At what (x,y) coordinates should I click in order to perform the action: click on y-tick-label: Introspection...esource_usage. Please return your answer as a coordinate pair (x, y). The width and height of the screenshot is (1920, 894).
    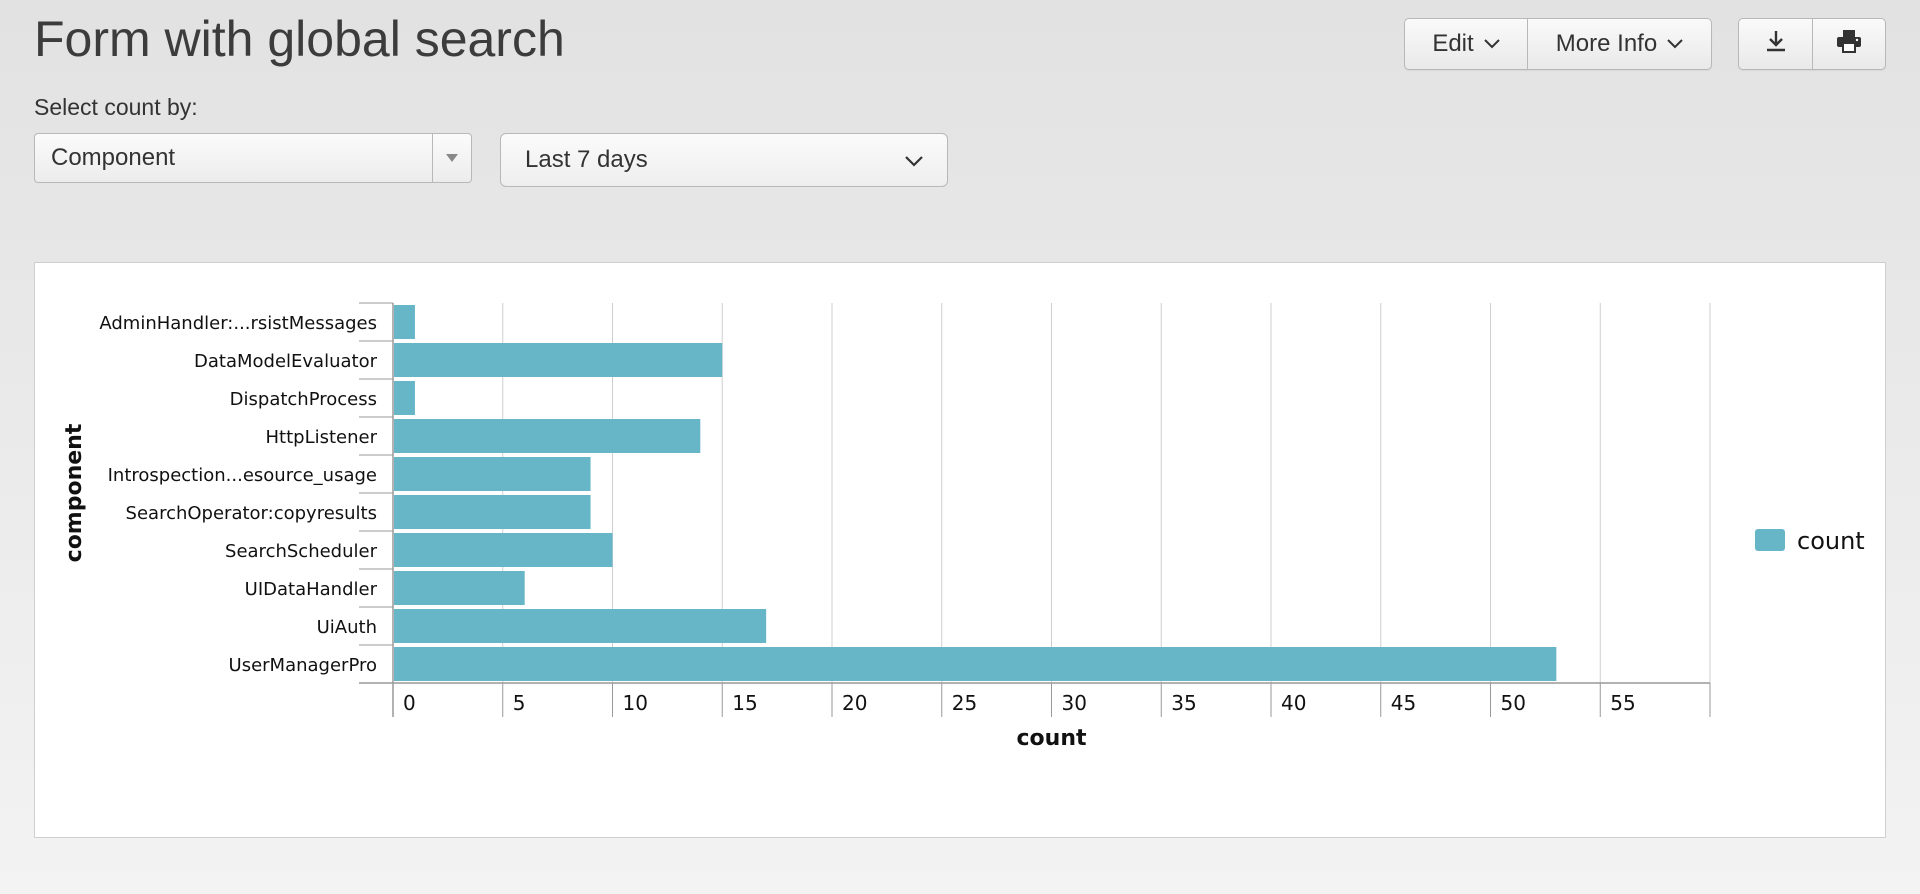
    Looking at the image, I should click on (242, 475).